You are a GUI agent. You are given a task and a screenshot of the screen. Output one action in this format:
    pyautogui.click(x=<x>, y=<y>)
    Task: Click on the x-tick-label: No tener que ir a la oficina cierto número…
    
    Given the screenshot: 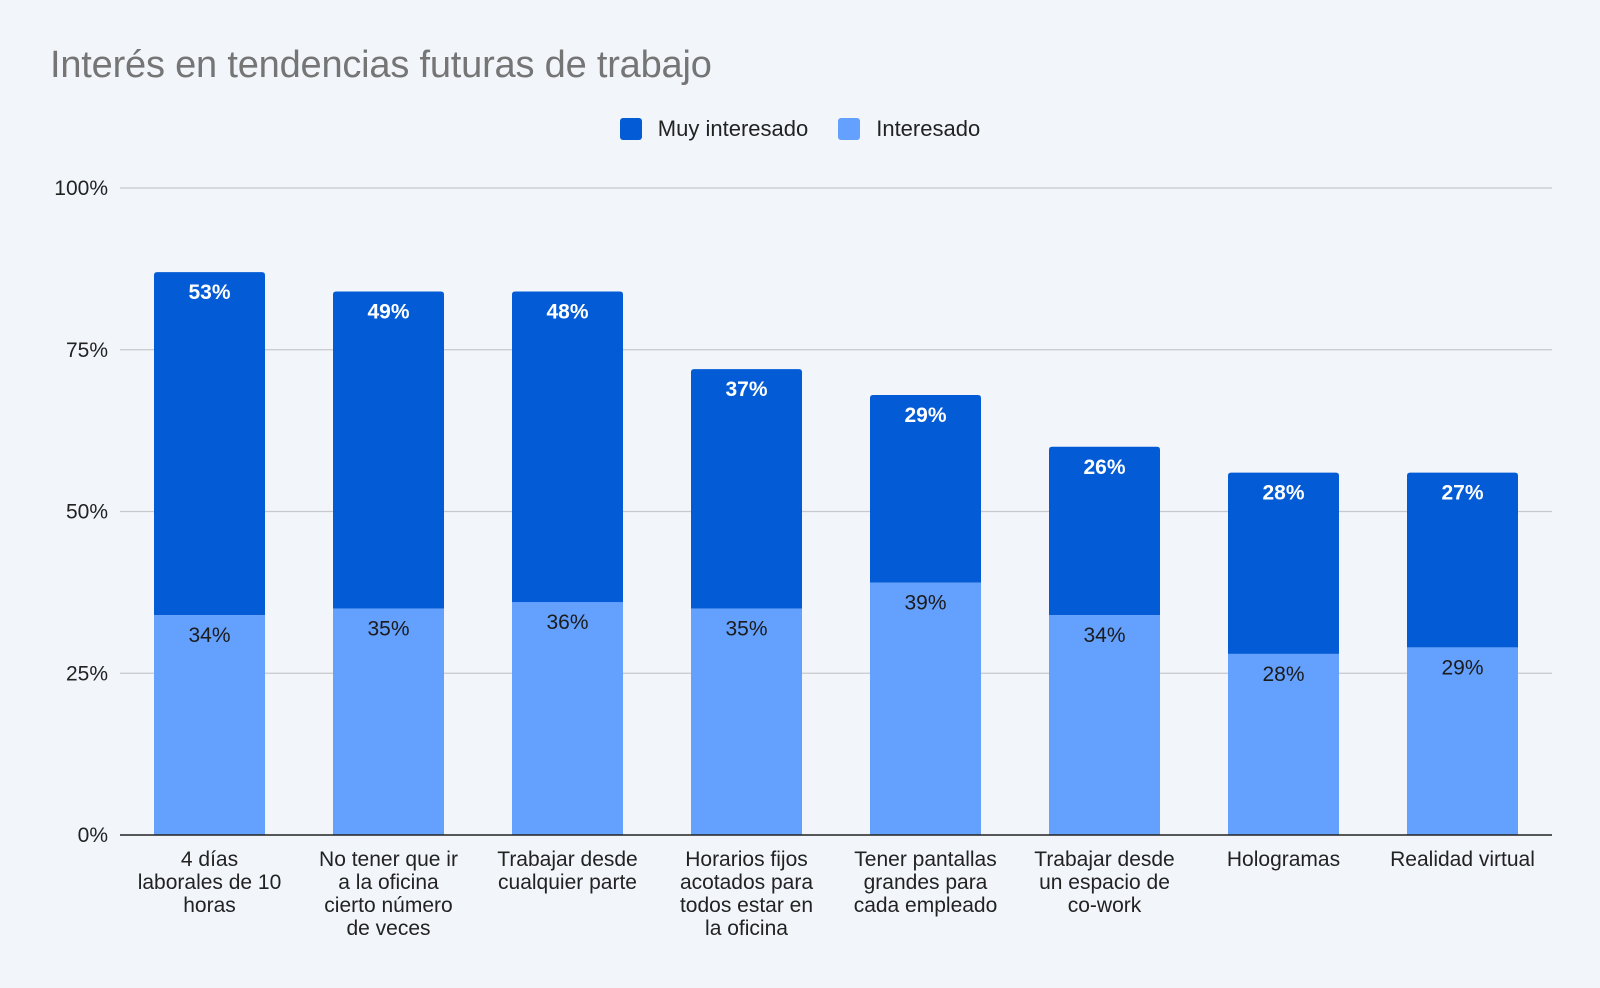 What is the action you would take?
    pyautogui.click(x=388, y=894)
    